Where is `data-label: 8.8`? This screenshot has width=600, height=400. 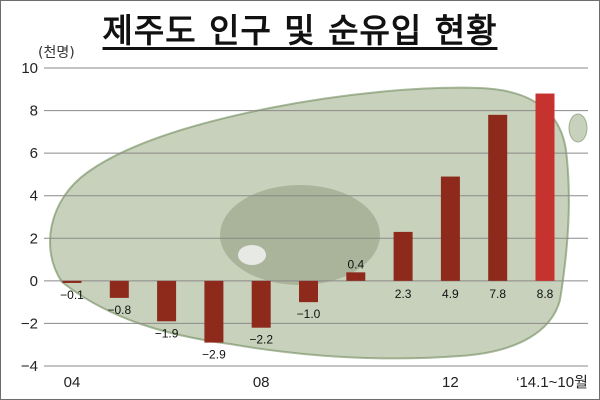
data-label: 8.8 is located at coordinates (545, 294).